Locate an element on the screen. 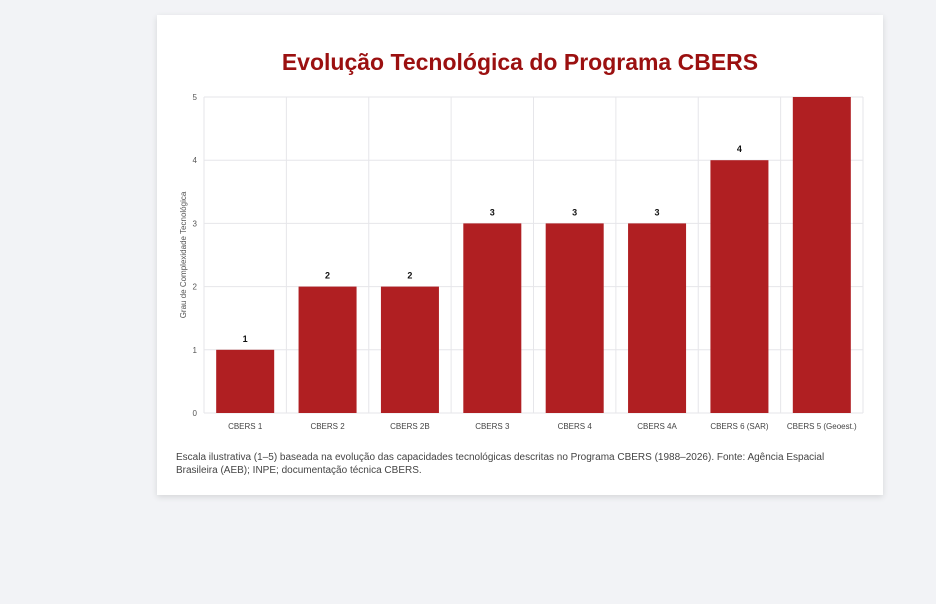 The height and width of the screenshot is (604, 936). x-tick-label: CBERS 3 is located at coordinates (492, 426).